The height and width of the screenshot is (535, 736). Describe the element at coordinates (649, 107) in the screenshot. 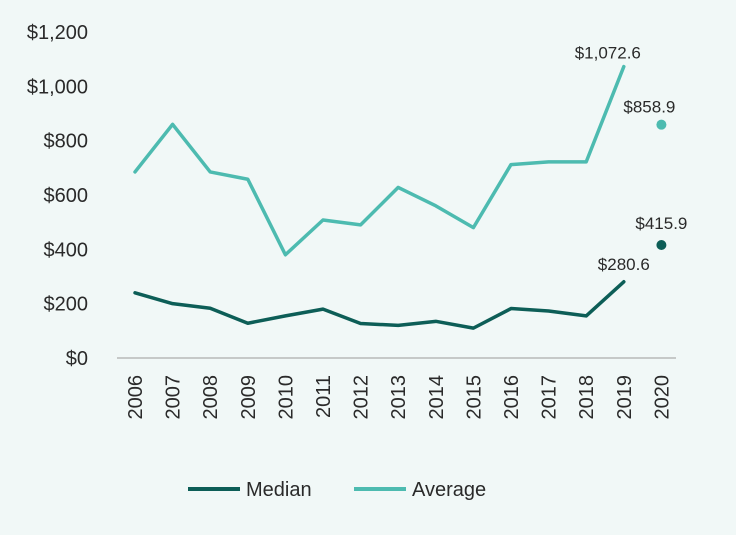

I see `data-label-average-2020: $858.9` at that location.